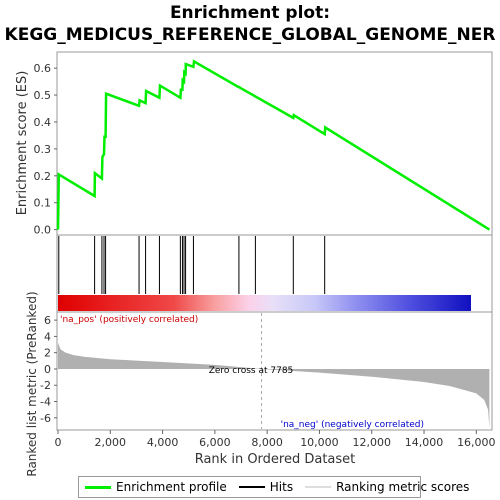 The width and height of the screenshot is (500, 500). Describe the element at coordinates (43, 176) in the screenshot. I see `es-y-tick-label: 0.2` at that location.